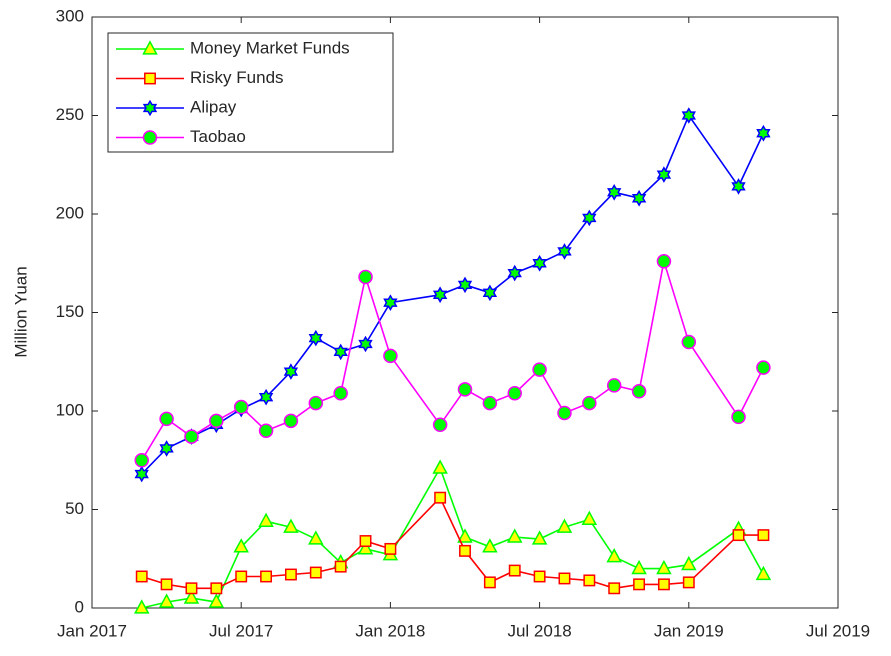 This screenshot has height=656, width=891. Describe the element at coordinates (92, 630) in the screenshot. I see `x-tick-label: Jan 2017` at that location.